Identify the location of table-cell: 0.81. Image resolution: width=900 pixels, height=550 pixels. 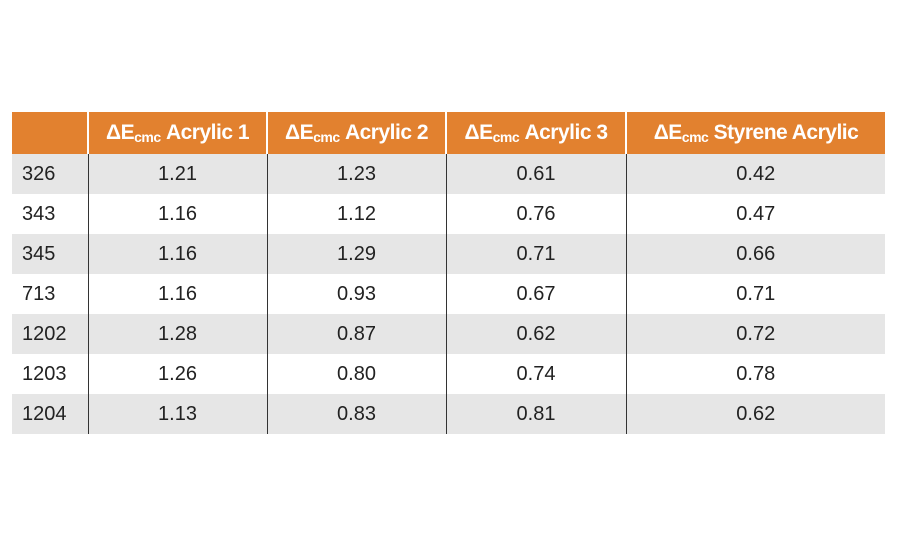
(535, 414).